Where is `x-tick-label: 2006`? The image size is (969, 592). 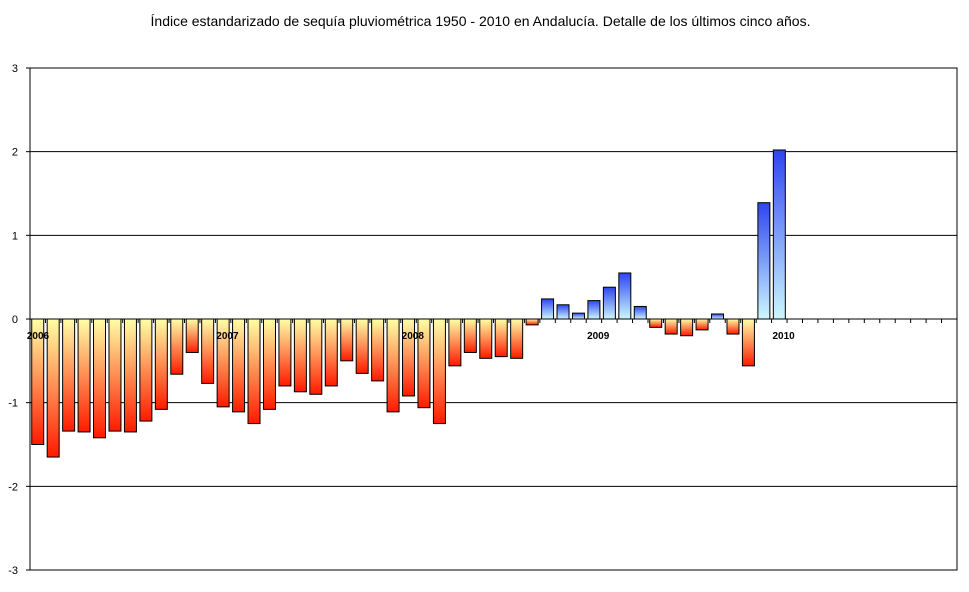
x-tick-label: 2006 is located at coordinates (38, 336).